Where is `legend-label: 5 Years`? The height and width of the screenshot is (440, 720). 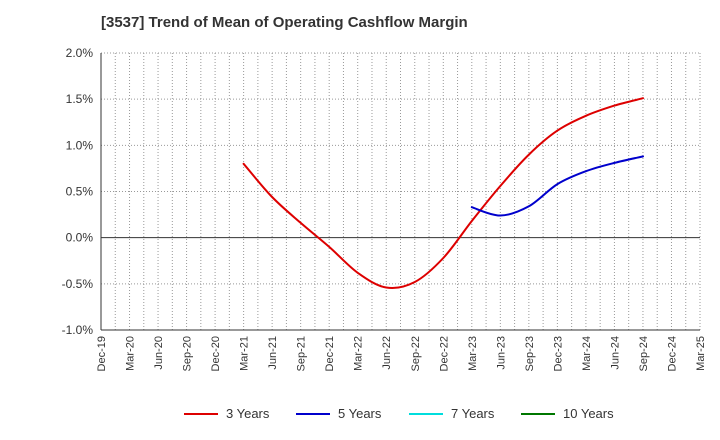 legend-label: 5 Years is located at coordinates (360, 413).